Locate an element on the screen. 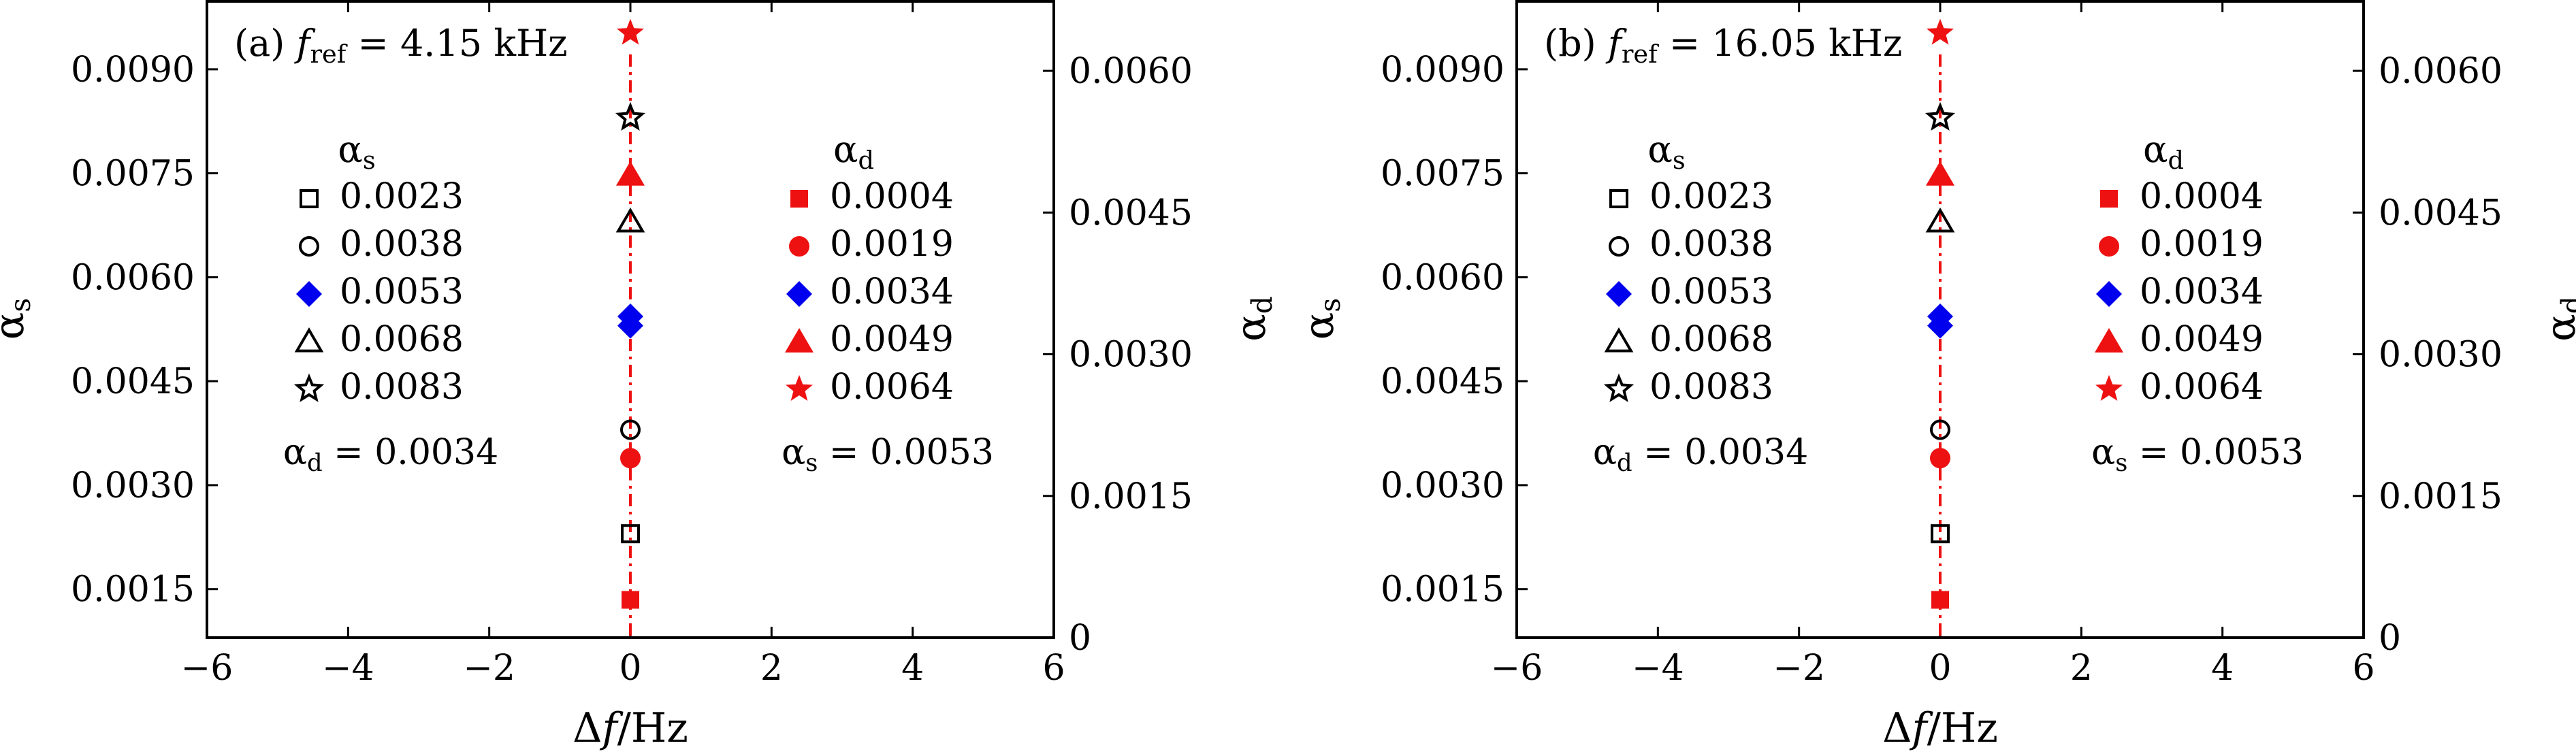 Image resolution: width=2576 pixels, height=754 pixels. x-tick-label: 6 is located at coordinates (2363, 668).